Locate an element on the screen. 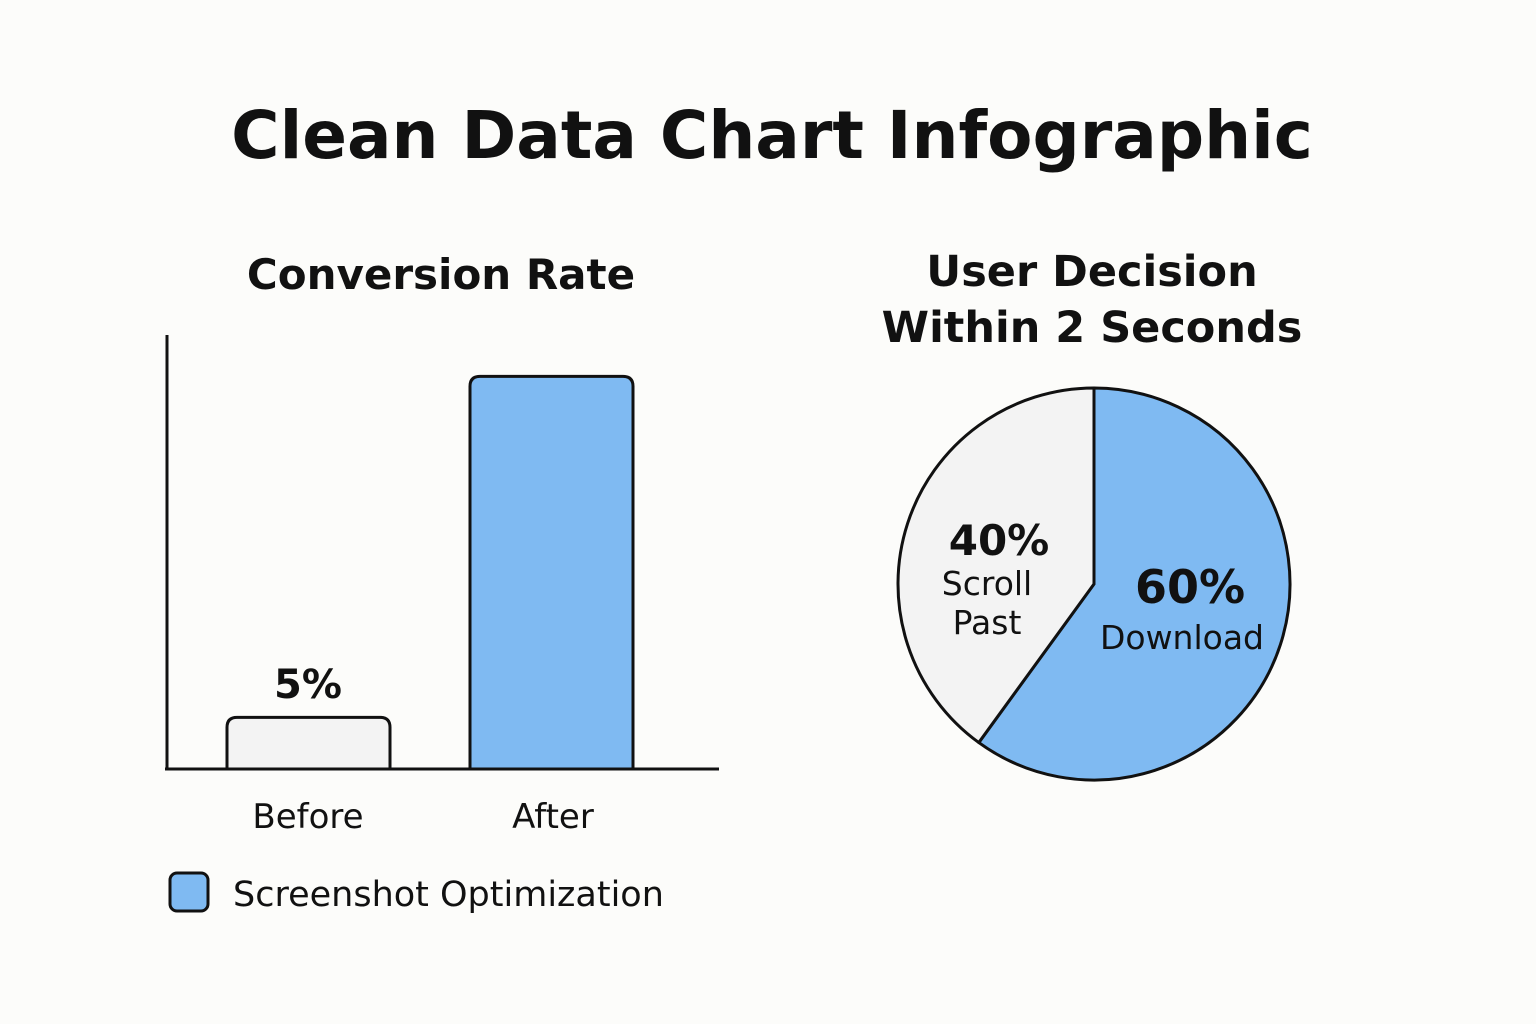  bar-after is located at coordinates (551, 571).